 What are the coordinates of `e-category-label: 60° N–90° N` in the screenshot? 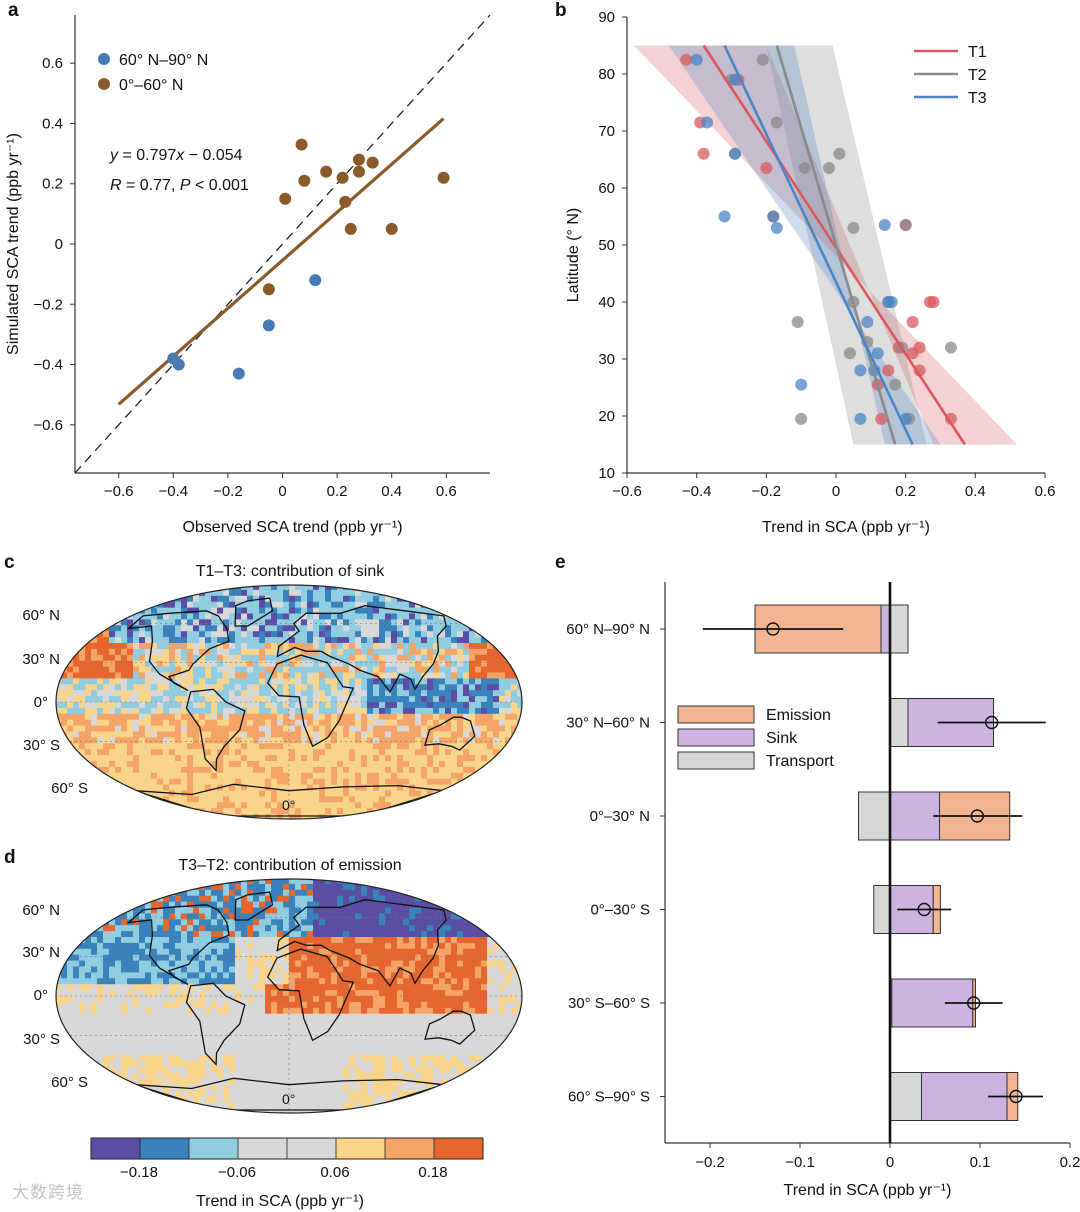 It's located at (608, 629).